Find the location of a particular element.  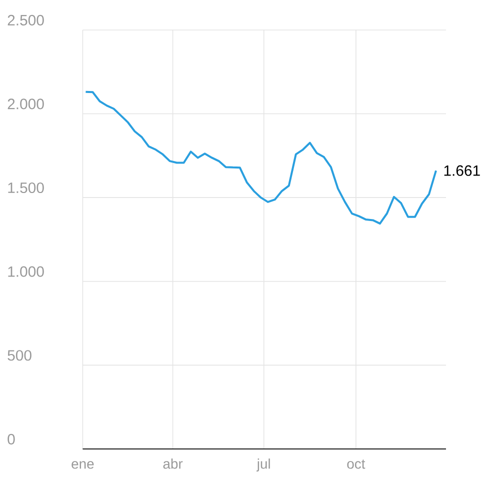

x-tick-label: ene is located at coordinates (83, 465).